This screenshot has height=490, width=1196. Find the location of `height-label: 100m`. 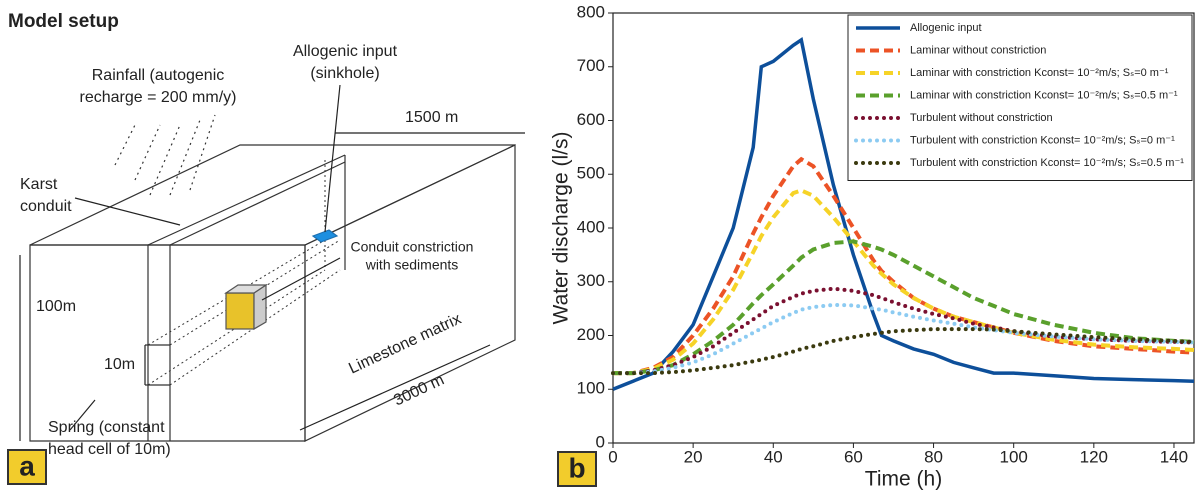

height-label: 100m is located at coordinates (56, 306).